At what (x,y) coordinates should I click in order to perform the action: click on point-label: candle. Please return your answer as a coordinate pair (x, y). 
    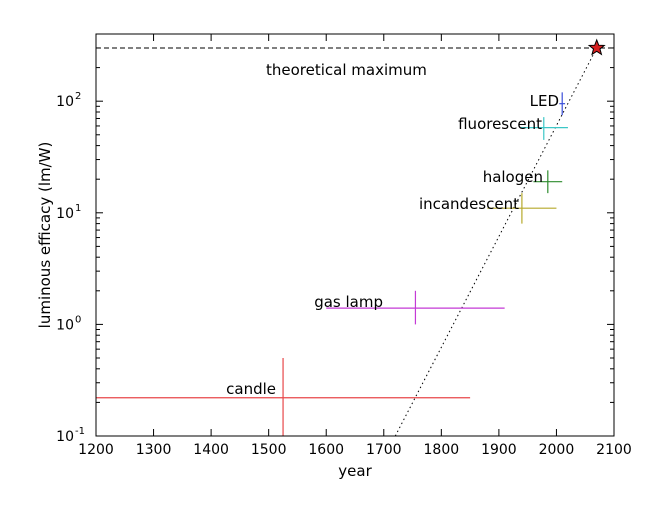
    Looking at the image, I should click on (251, 389).